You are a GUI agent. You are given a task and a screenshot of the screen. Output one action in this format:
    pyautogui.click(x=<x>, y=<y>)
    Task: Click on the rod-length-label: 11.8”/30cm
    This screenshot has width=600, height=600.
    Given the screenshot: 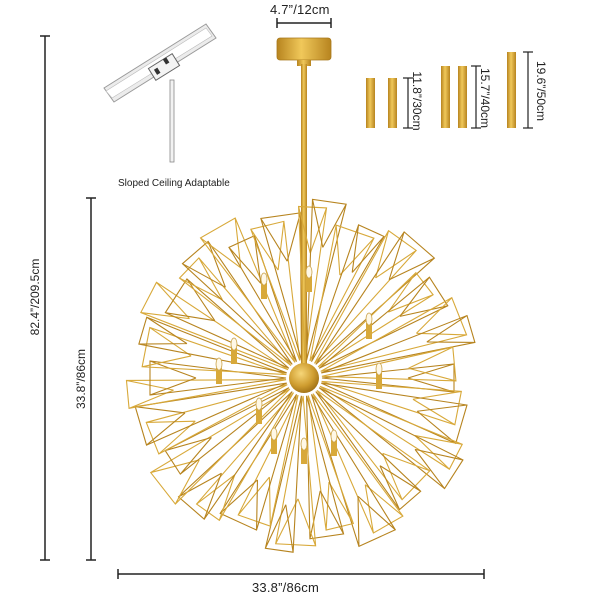 What is the action you would take?
    pyautogui.click(x=417, y=101)
    